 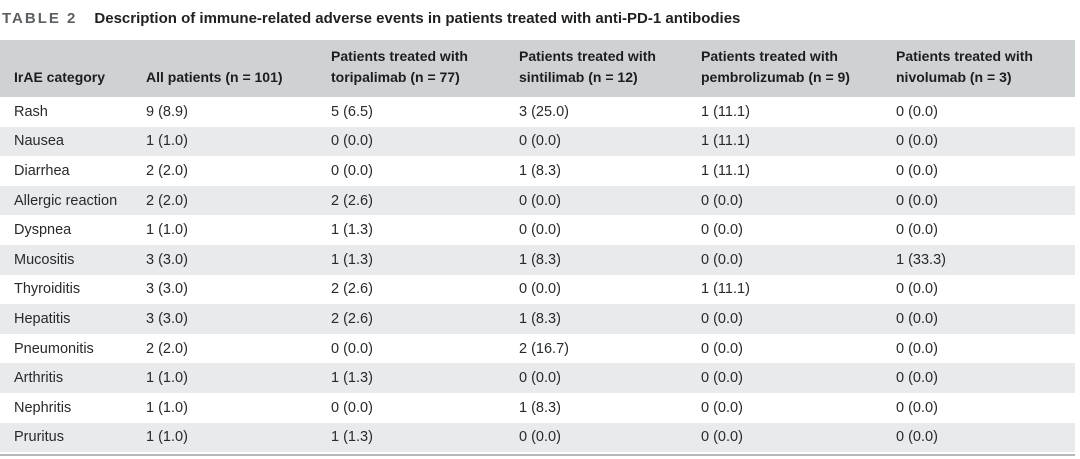 What do you see at coordinates (44, 259) in the screenshot?
I see `row-category: Mucositis` at bounding box center [44, 259].